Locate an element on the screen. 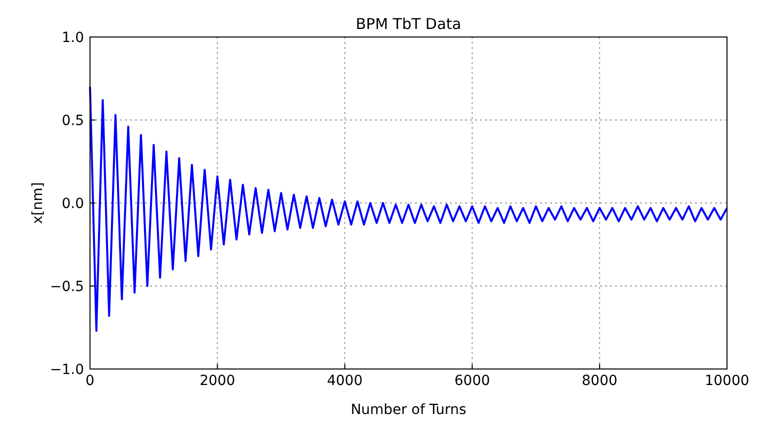 The image size is (765, 426). x-tick-label: 10000 is located at coordinates (727, 381).